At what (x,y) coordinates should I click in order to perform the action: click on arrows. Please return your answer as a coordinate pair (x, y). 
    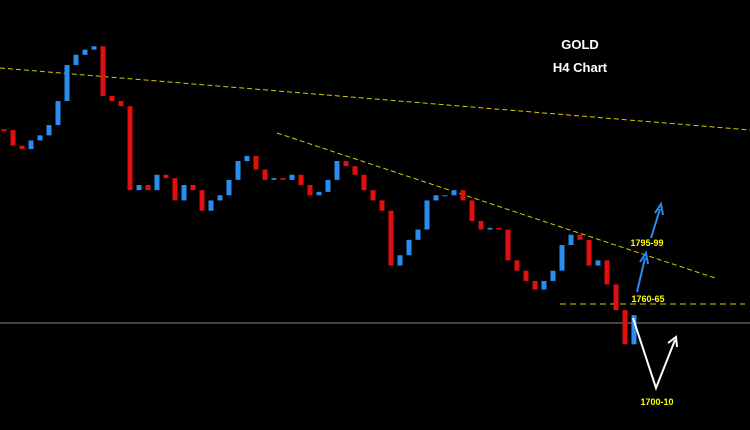
    Looking at the image, I should click on (650, 247).